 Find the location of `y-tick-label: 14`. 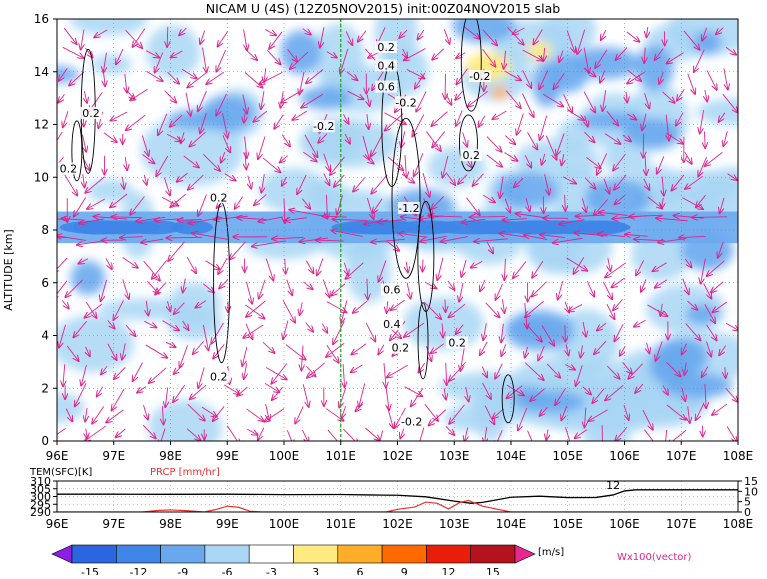

y-tick-label: 14 is located at coordinates (41, 72).